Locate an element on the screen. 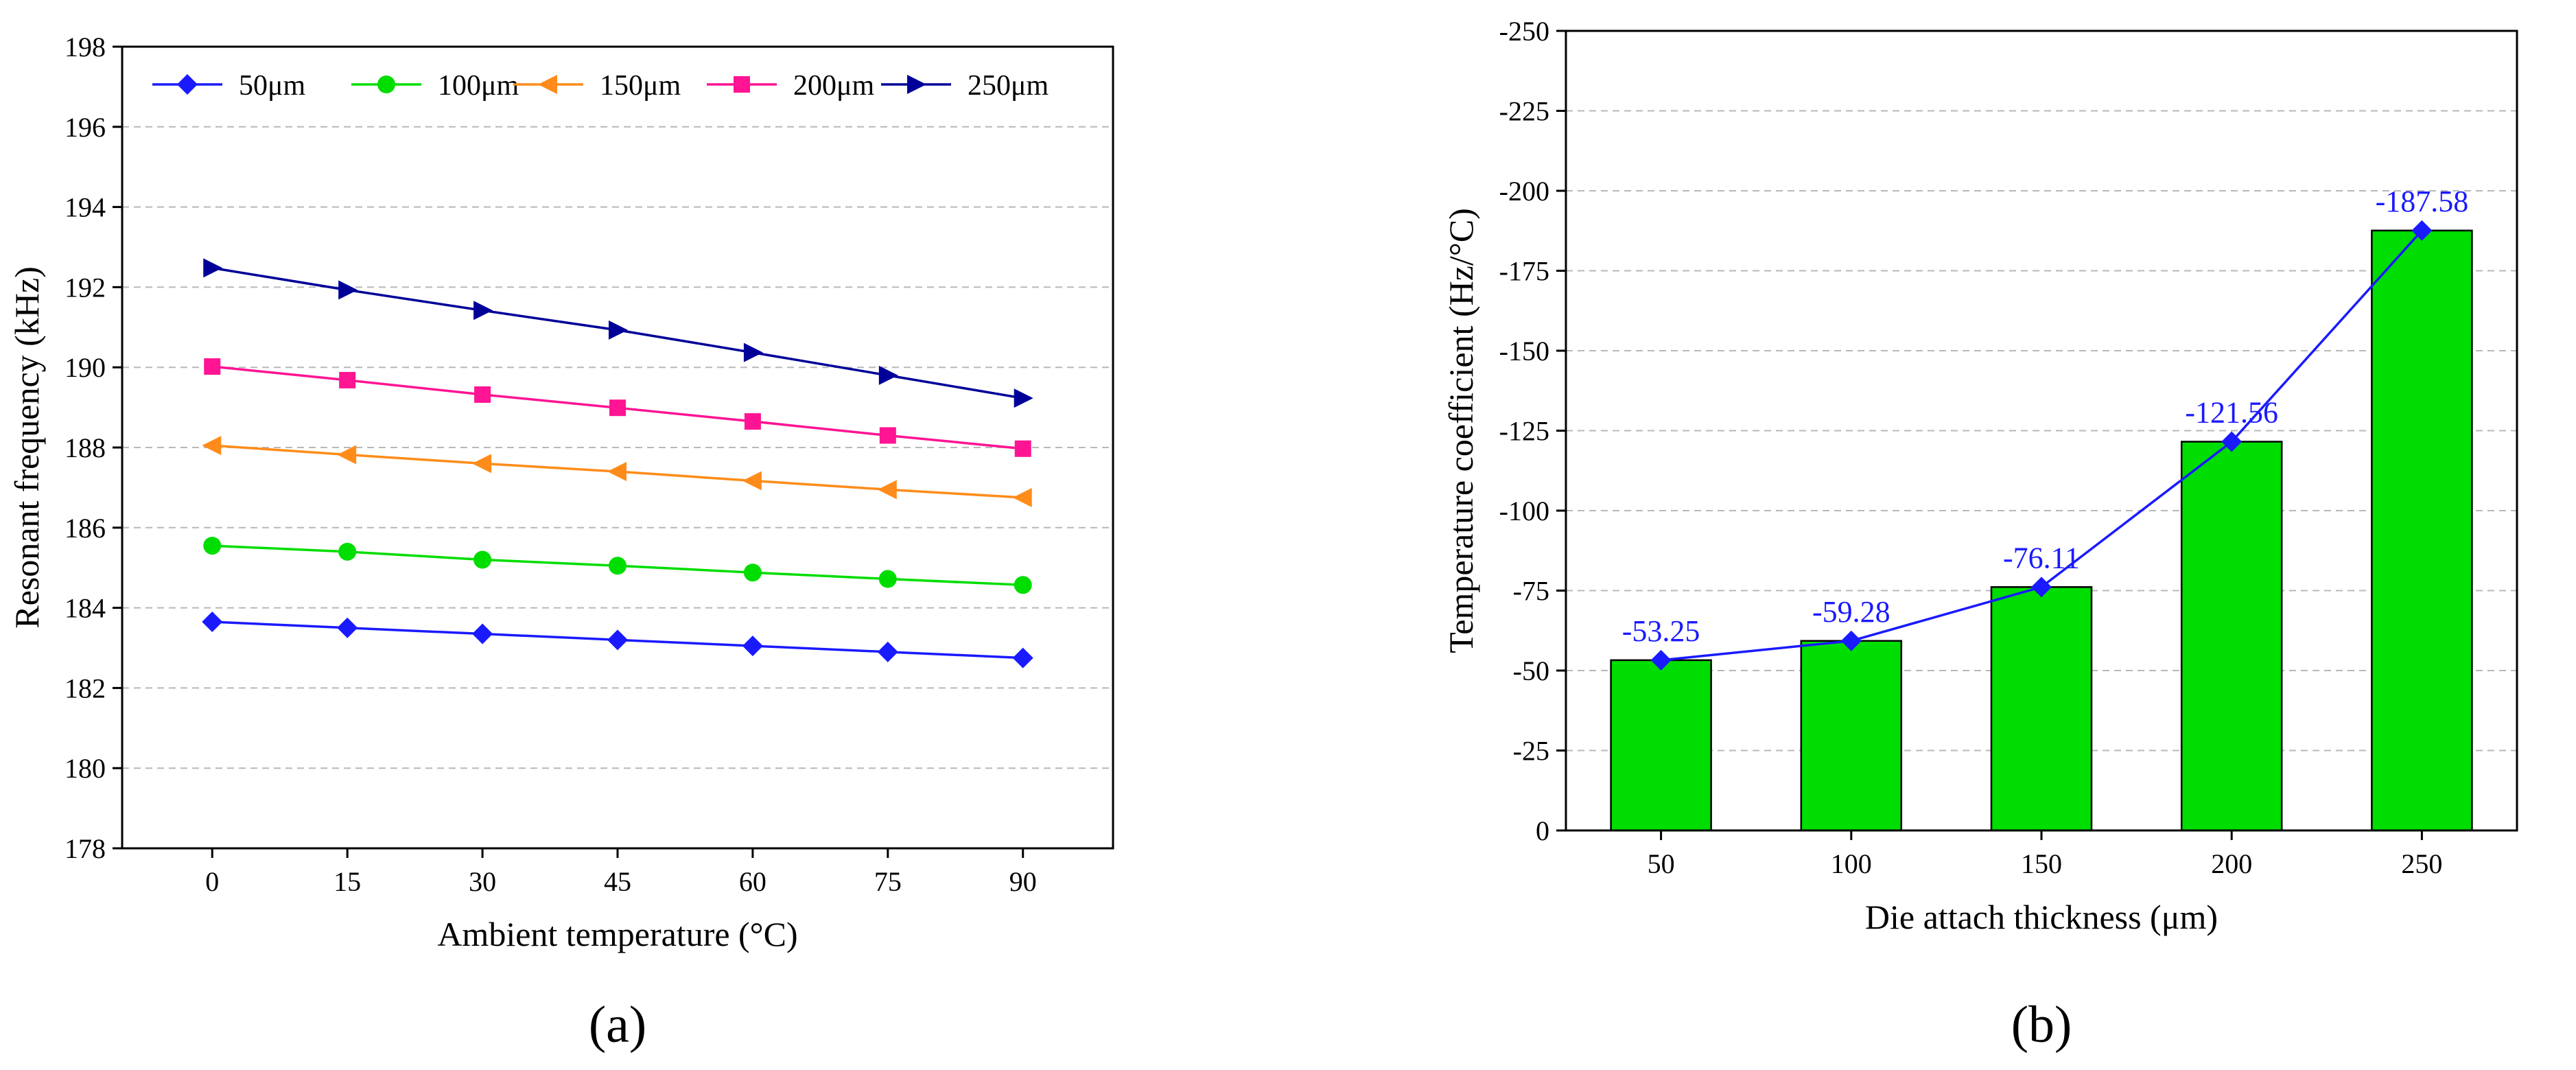  chart-a-x-axis-title: Ambient temperature (°C) is located at coordinates (617, 934).